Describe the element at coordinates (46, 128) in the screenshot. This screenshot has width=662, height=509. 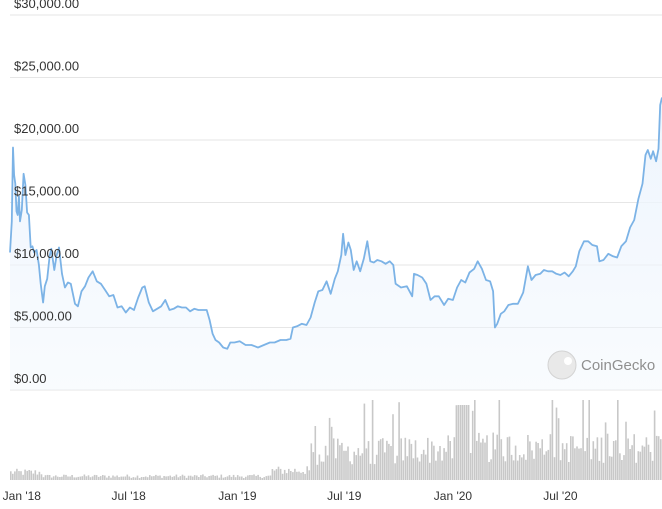
I see `y-tick-label: $20,000.00` at that location.